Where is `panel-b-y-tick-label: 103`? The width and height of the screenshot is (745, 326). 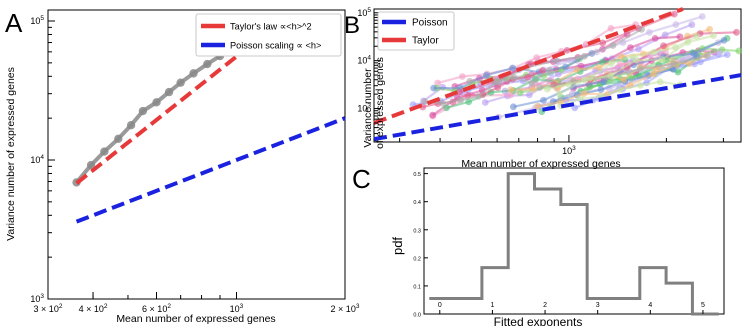
panel-b-y-tick-label: 103 is located at coordinates (364, 108).